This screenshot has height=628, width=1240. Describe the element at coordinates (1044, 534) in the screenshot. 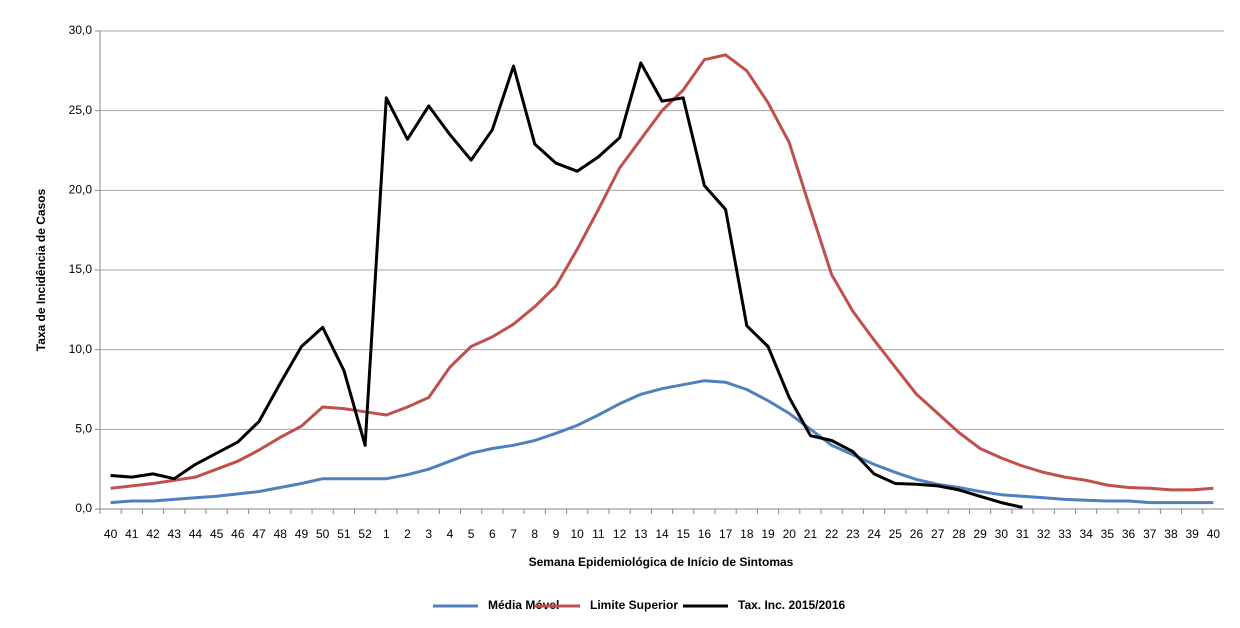

I see `x-tick-label: 32` at that location.